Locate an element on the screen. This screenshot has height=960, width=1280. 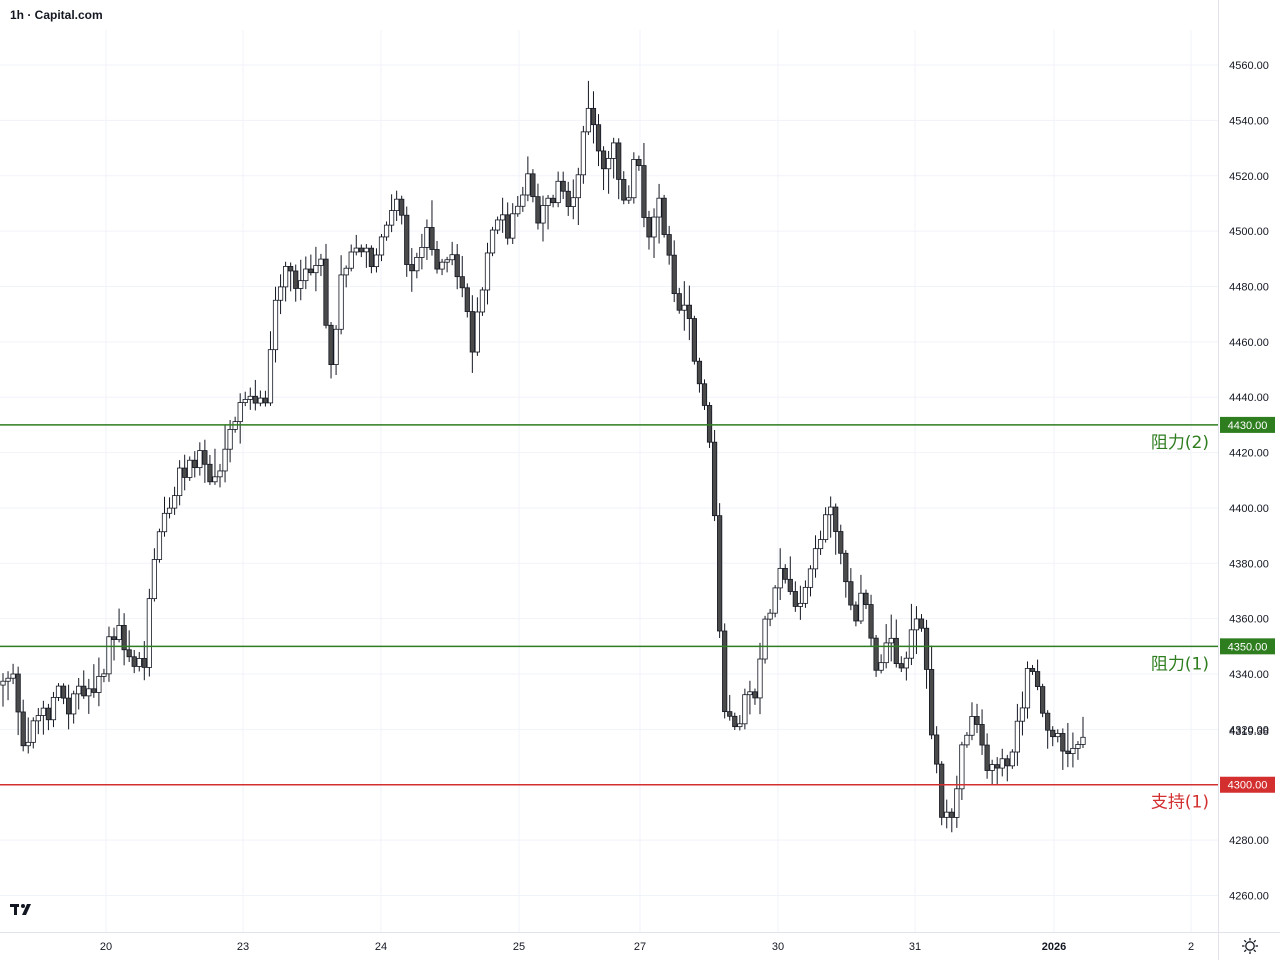
tradingview-logo-icon is located at coordinates (20, 909).